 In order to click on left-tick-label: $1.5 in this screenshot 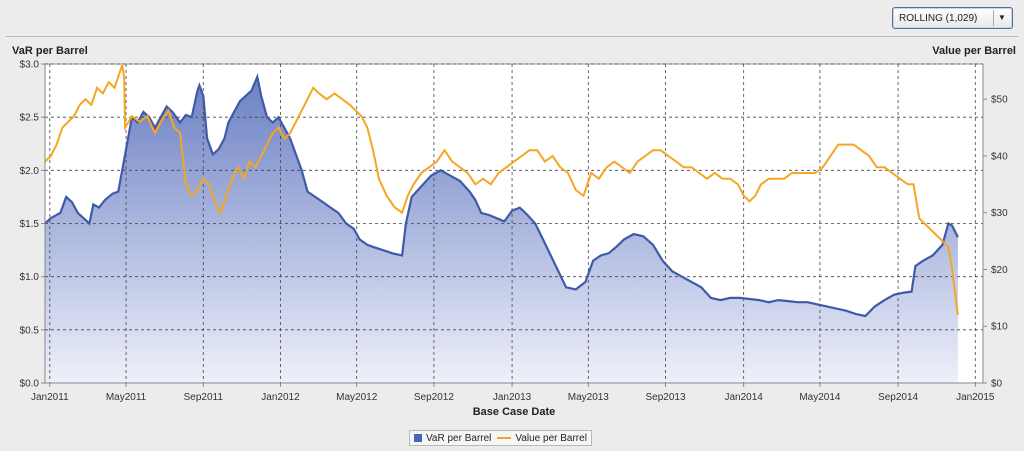, I will do `click(30, 224)`.